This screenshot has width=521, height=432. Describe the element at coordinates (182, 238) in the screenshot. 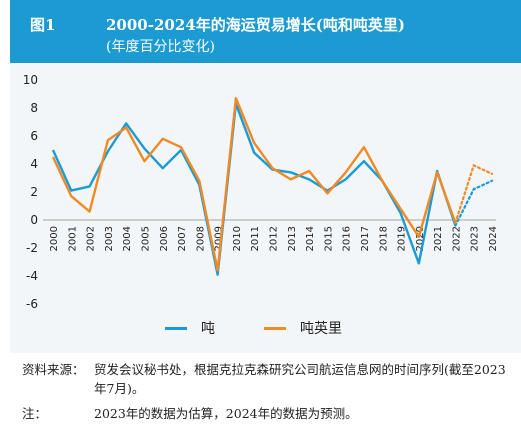

I see `x-tick-label: 2007` at that location.